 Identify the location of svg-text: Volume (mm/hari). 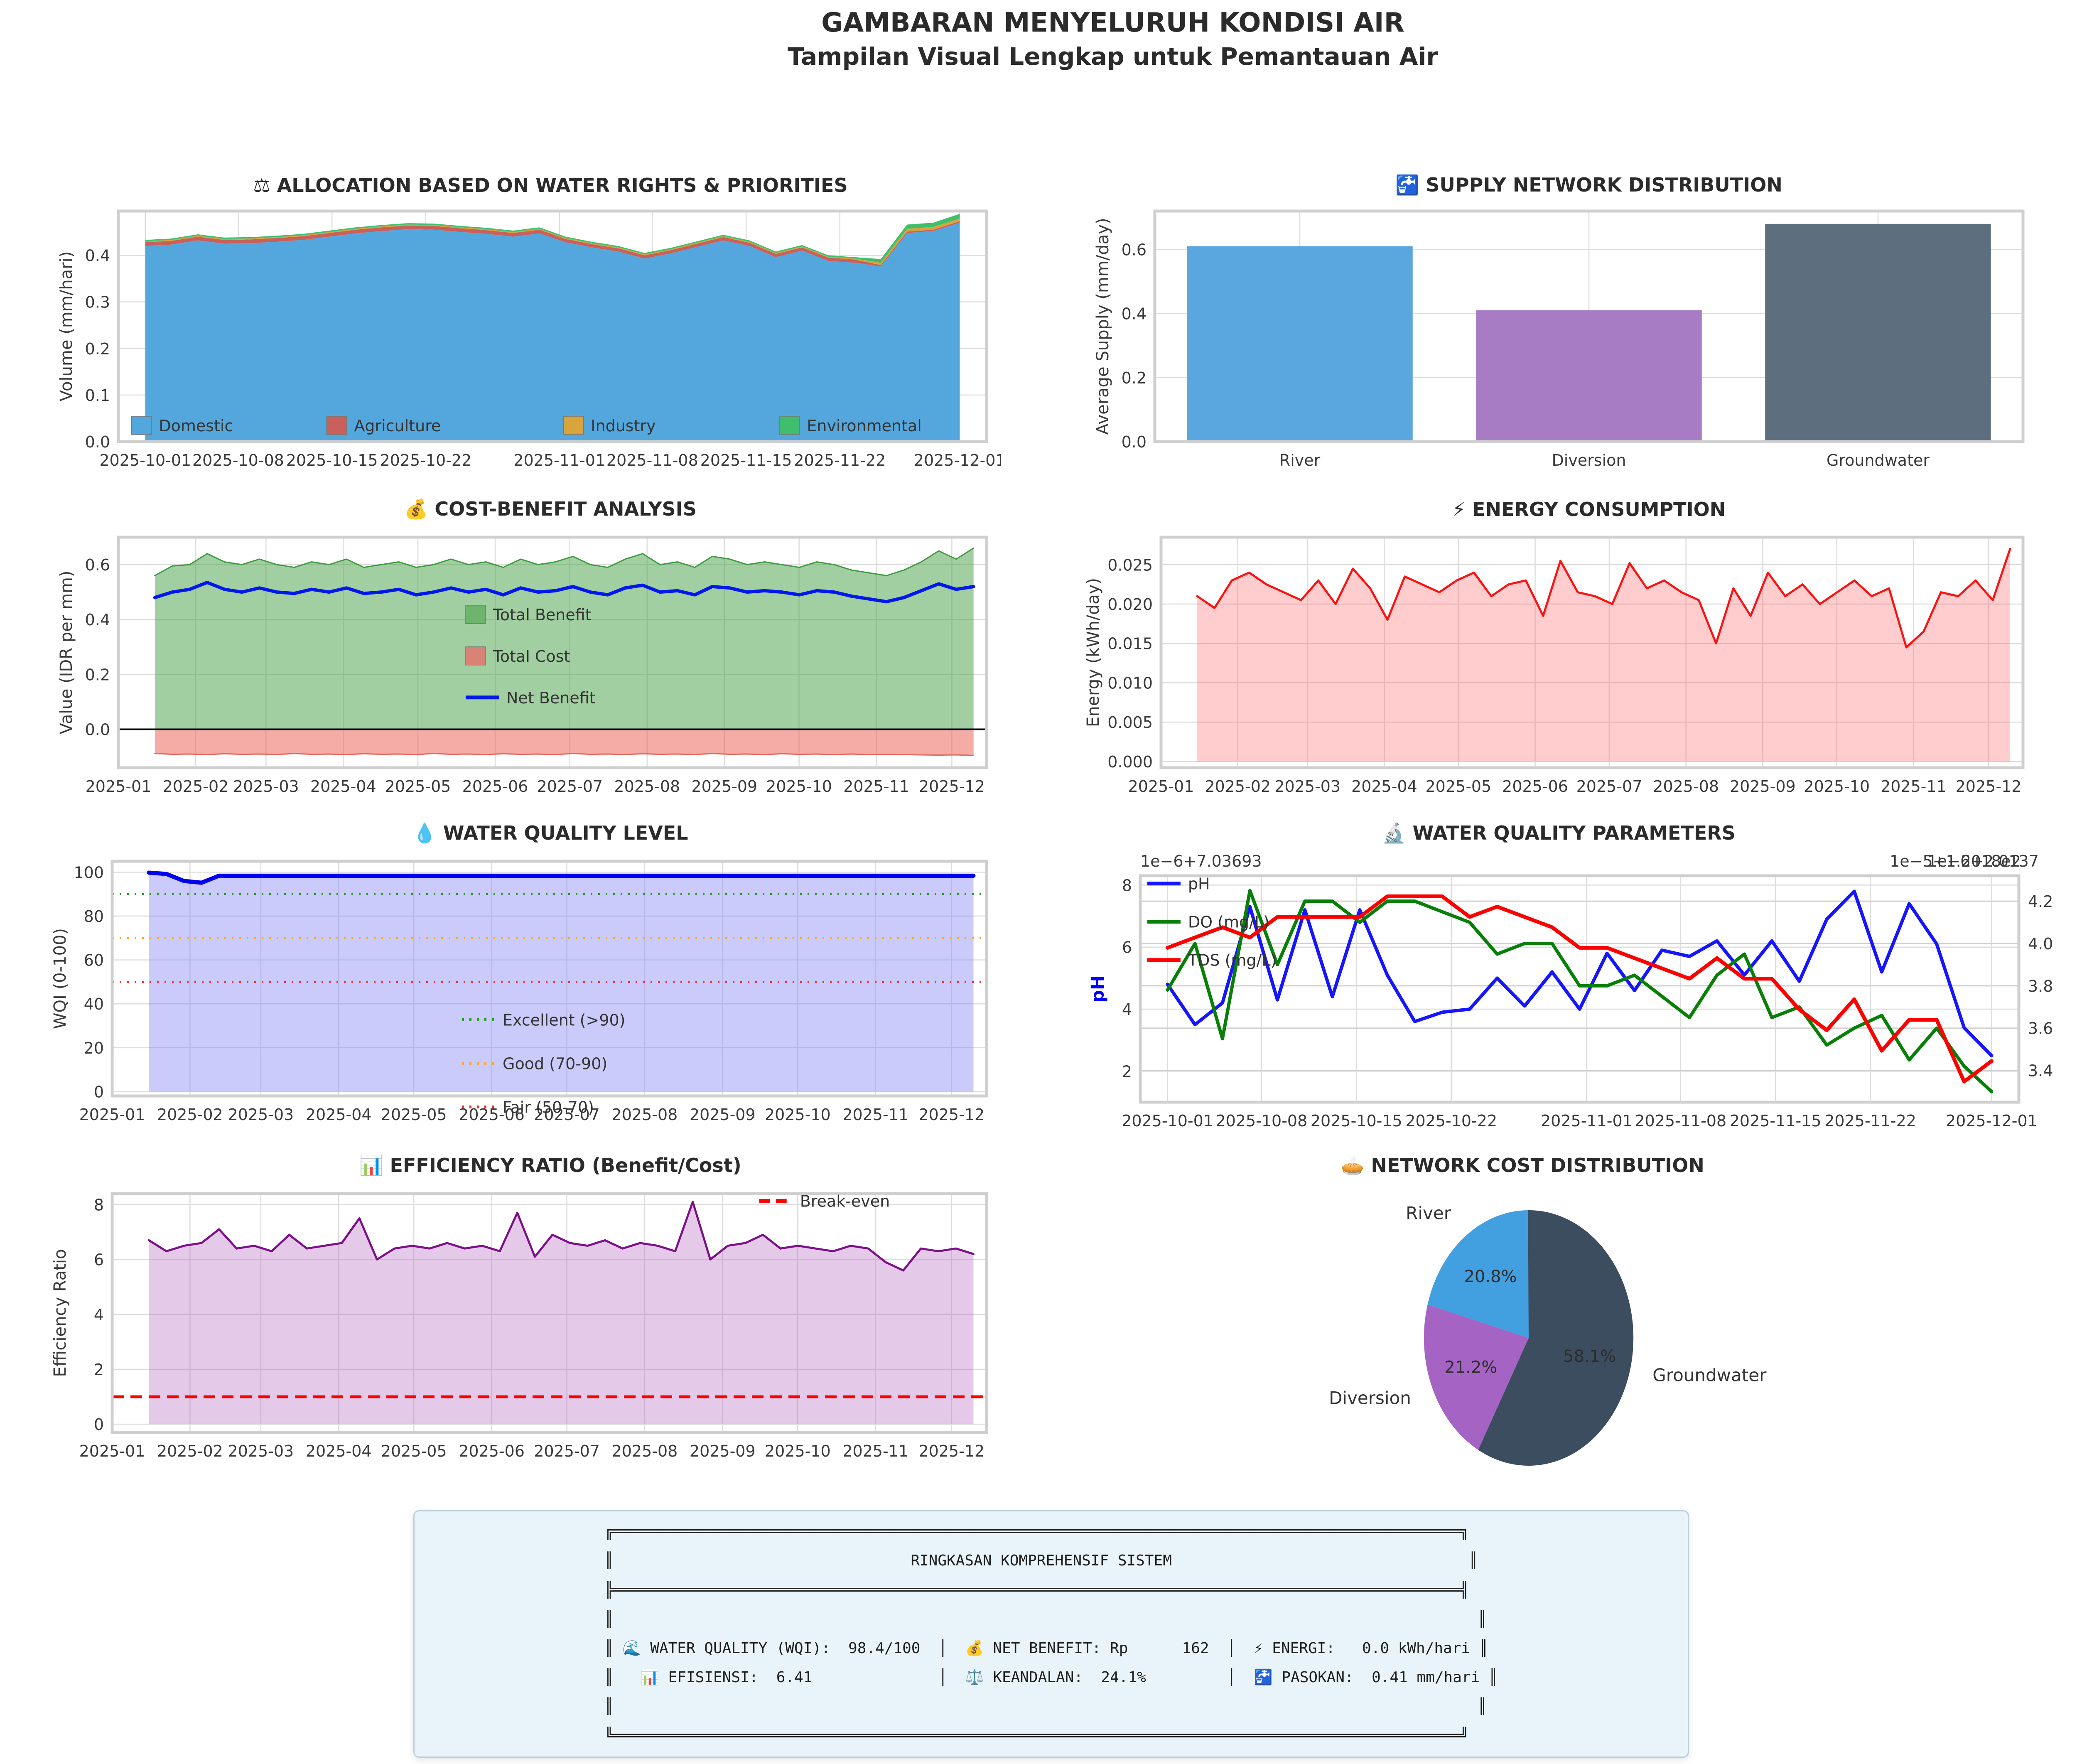
(66, 326).